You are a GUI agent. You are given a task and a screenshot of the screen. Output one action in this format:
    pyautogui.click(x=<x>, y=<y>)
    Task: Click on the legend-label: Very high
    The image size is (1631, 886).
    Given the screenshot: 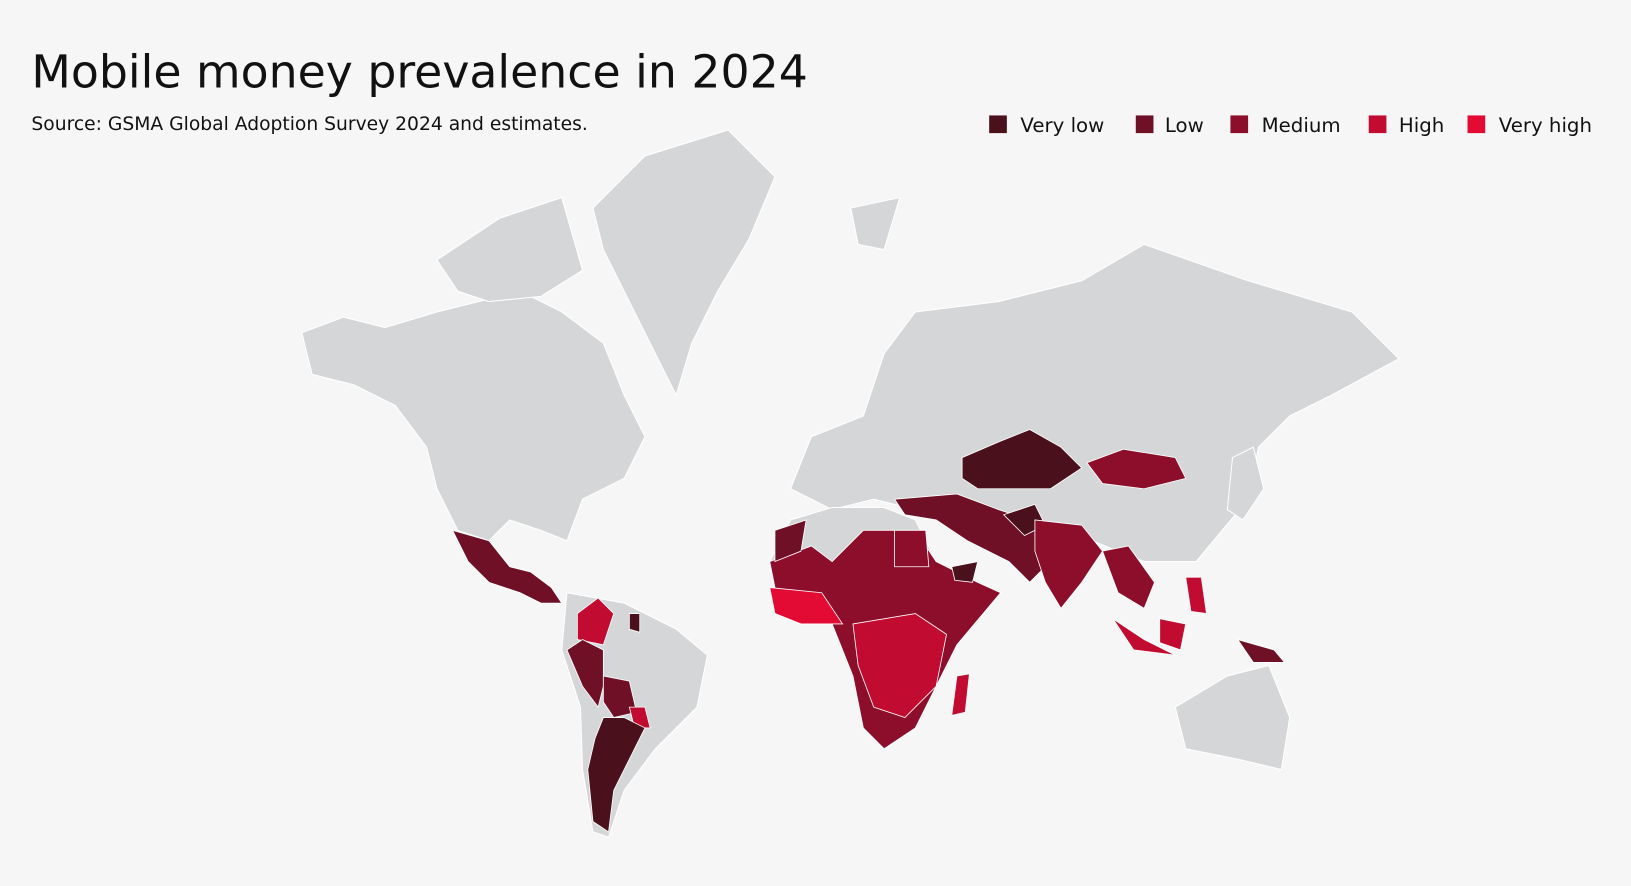 What is the action you would take?
    pyautogui.click(x=1545, y=125)
    